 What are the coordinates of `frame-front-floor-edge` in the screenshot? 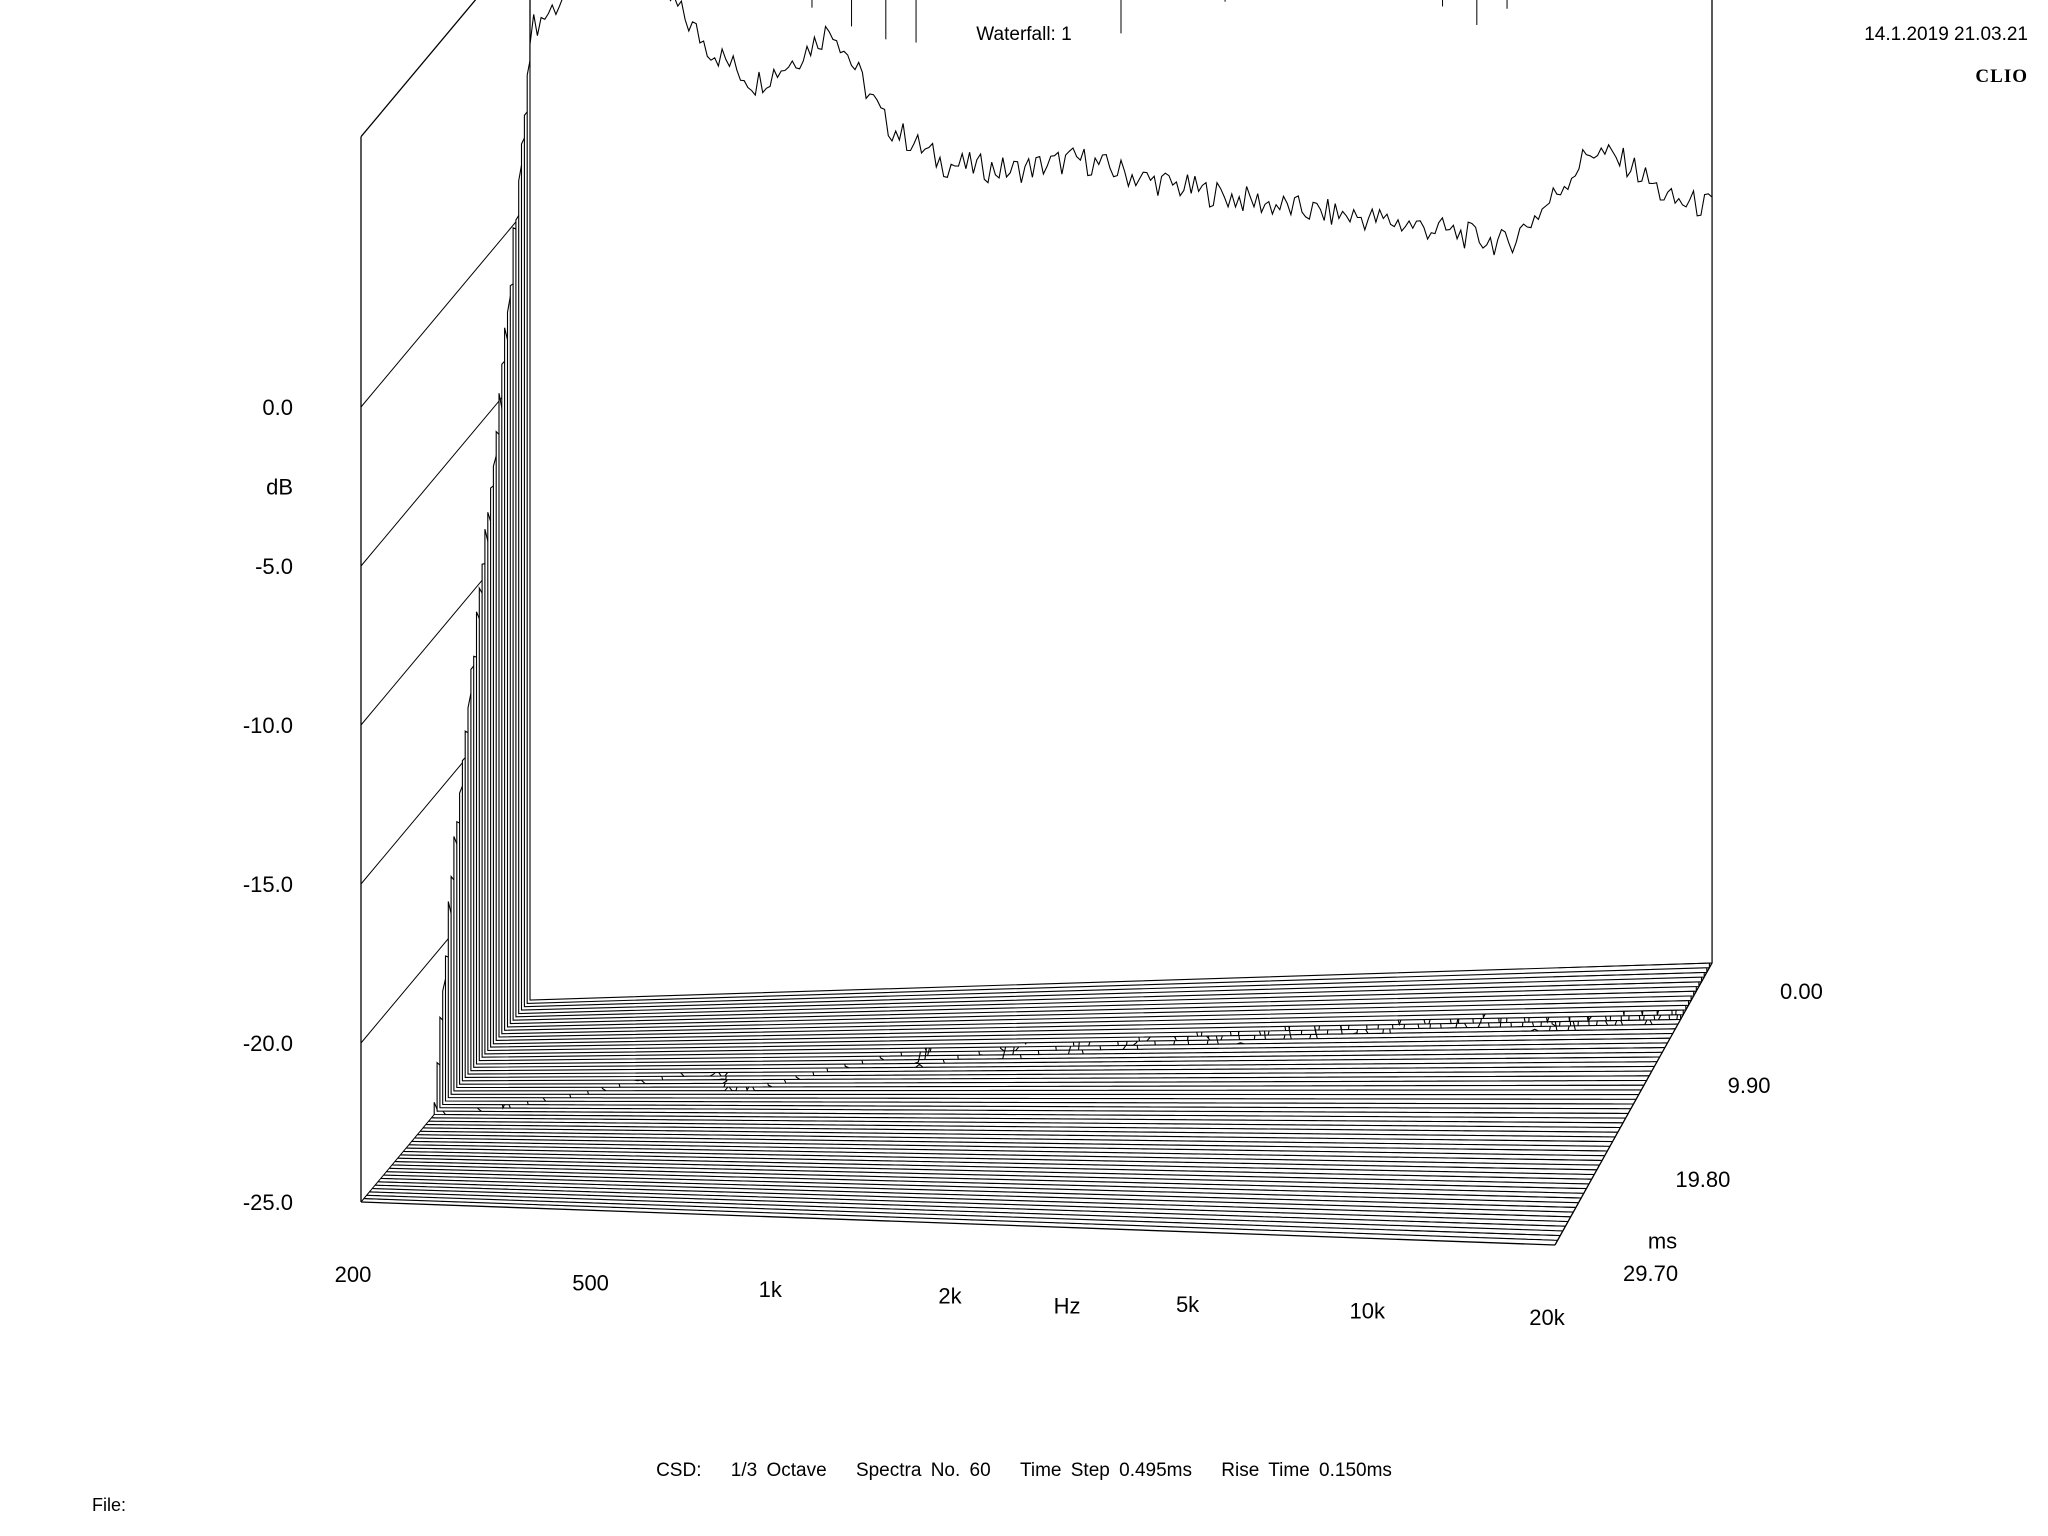 It's located at (958, 1223).